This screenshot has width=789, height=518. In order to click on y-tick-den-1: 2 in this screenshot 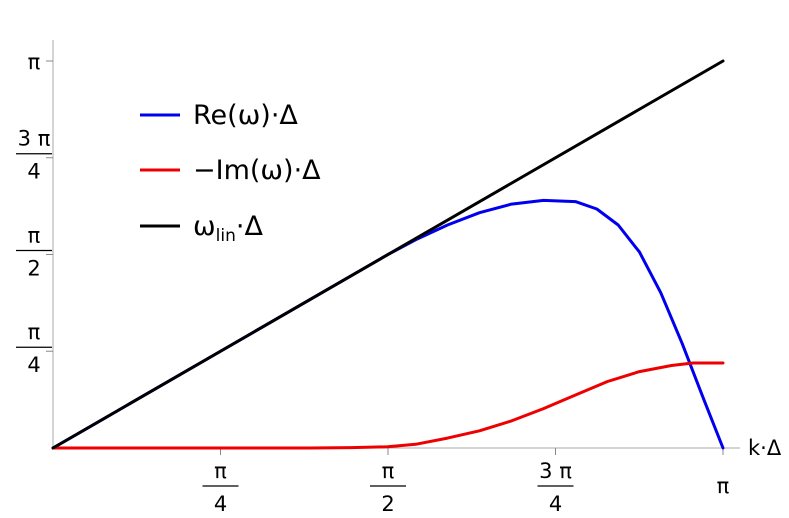, I will do `click(33, 268)`.